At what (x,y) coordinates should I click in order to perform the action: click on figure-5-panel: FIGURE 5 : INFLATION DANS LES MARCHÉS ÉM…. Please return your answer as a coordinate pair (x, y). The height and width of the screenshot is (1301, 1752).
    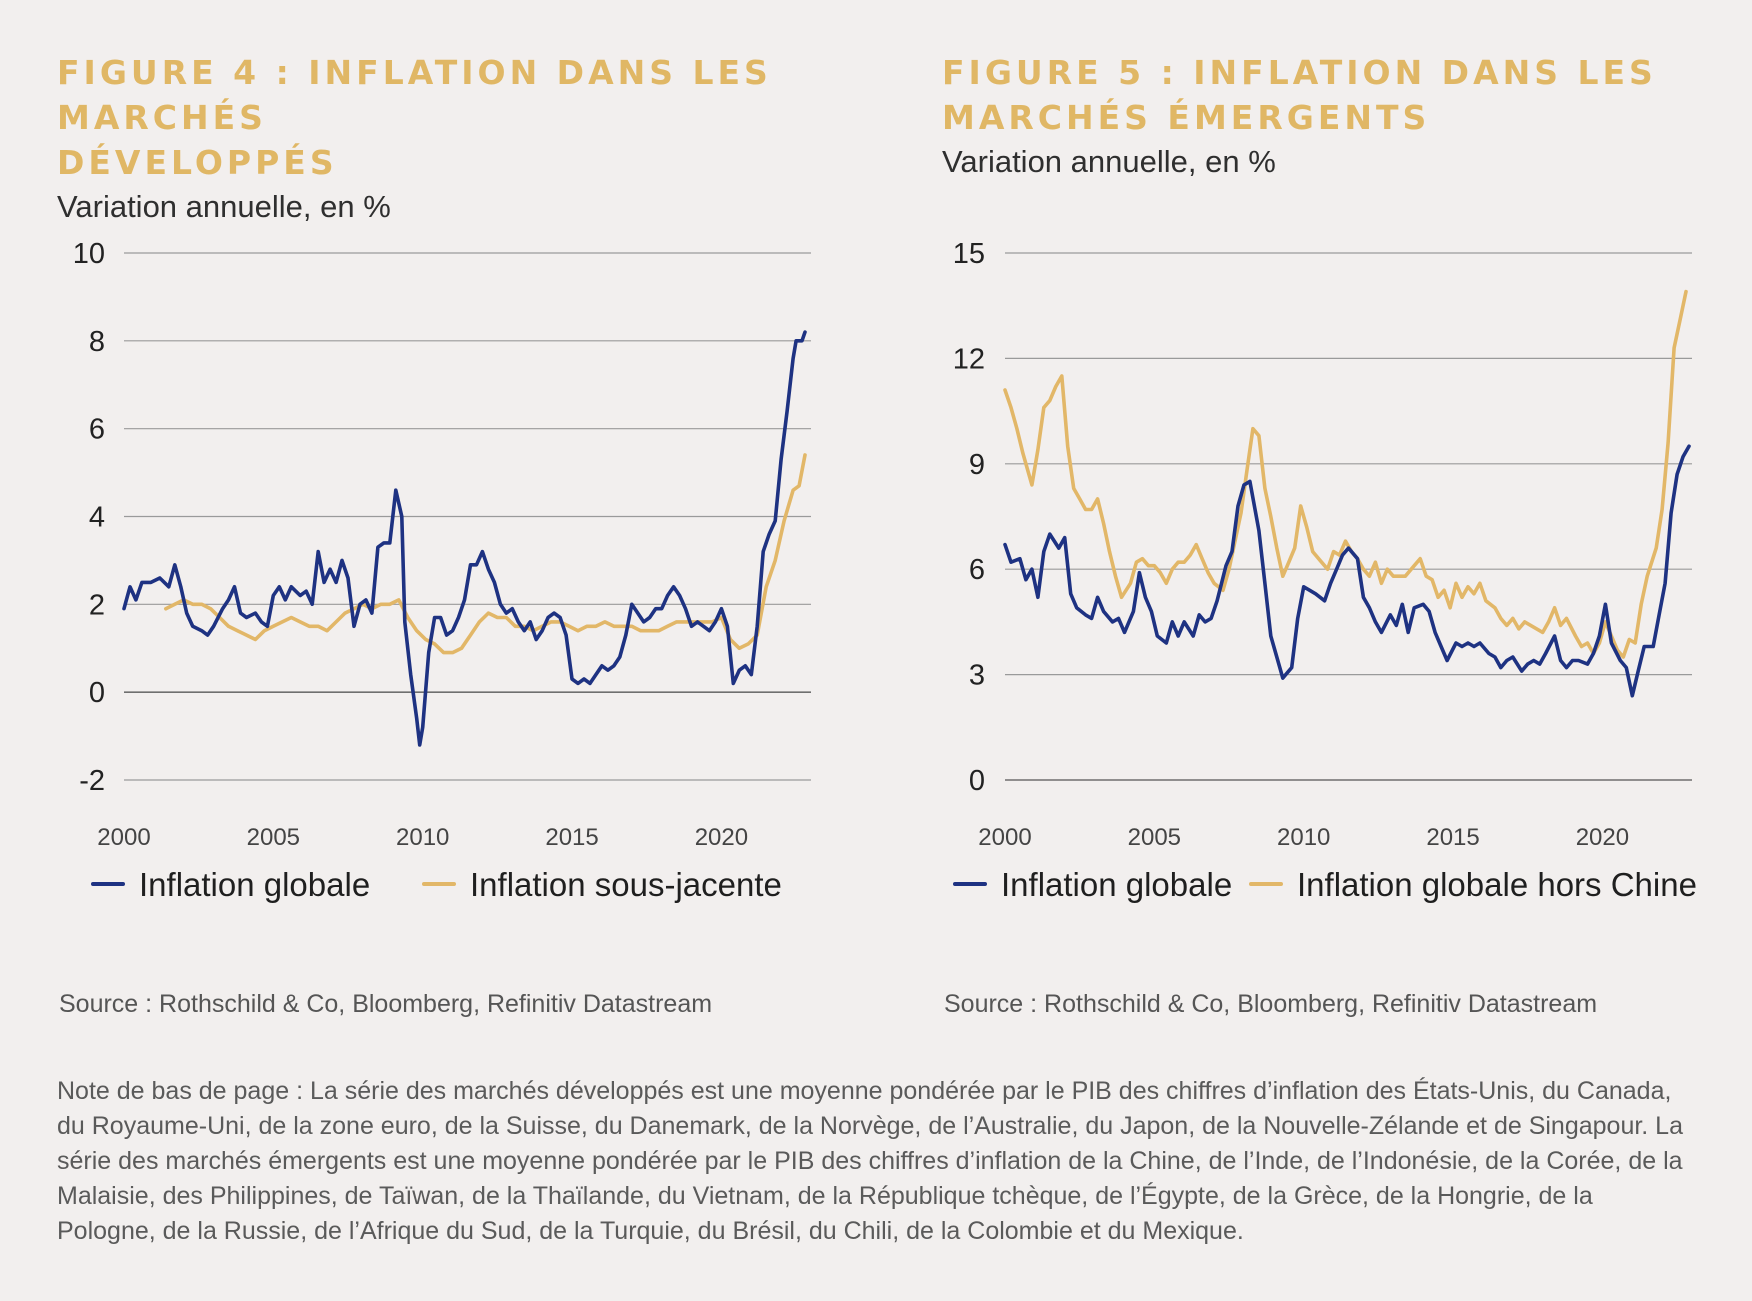
    Looking at the image, I should click on (1347, 116).